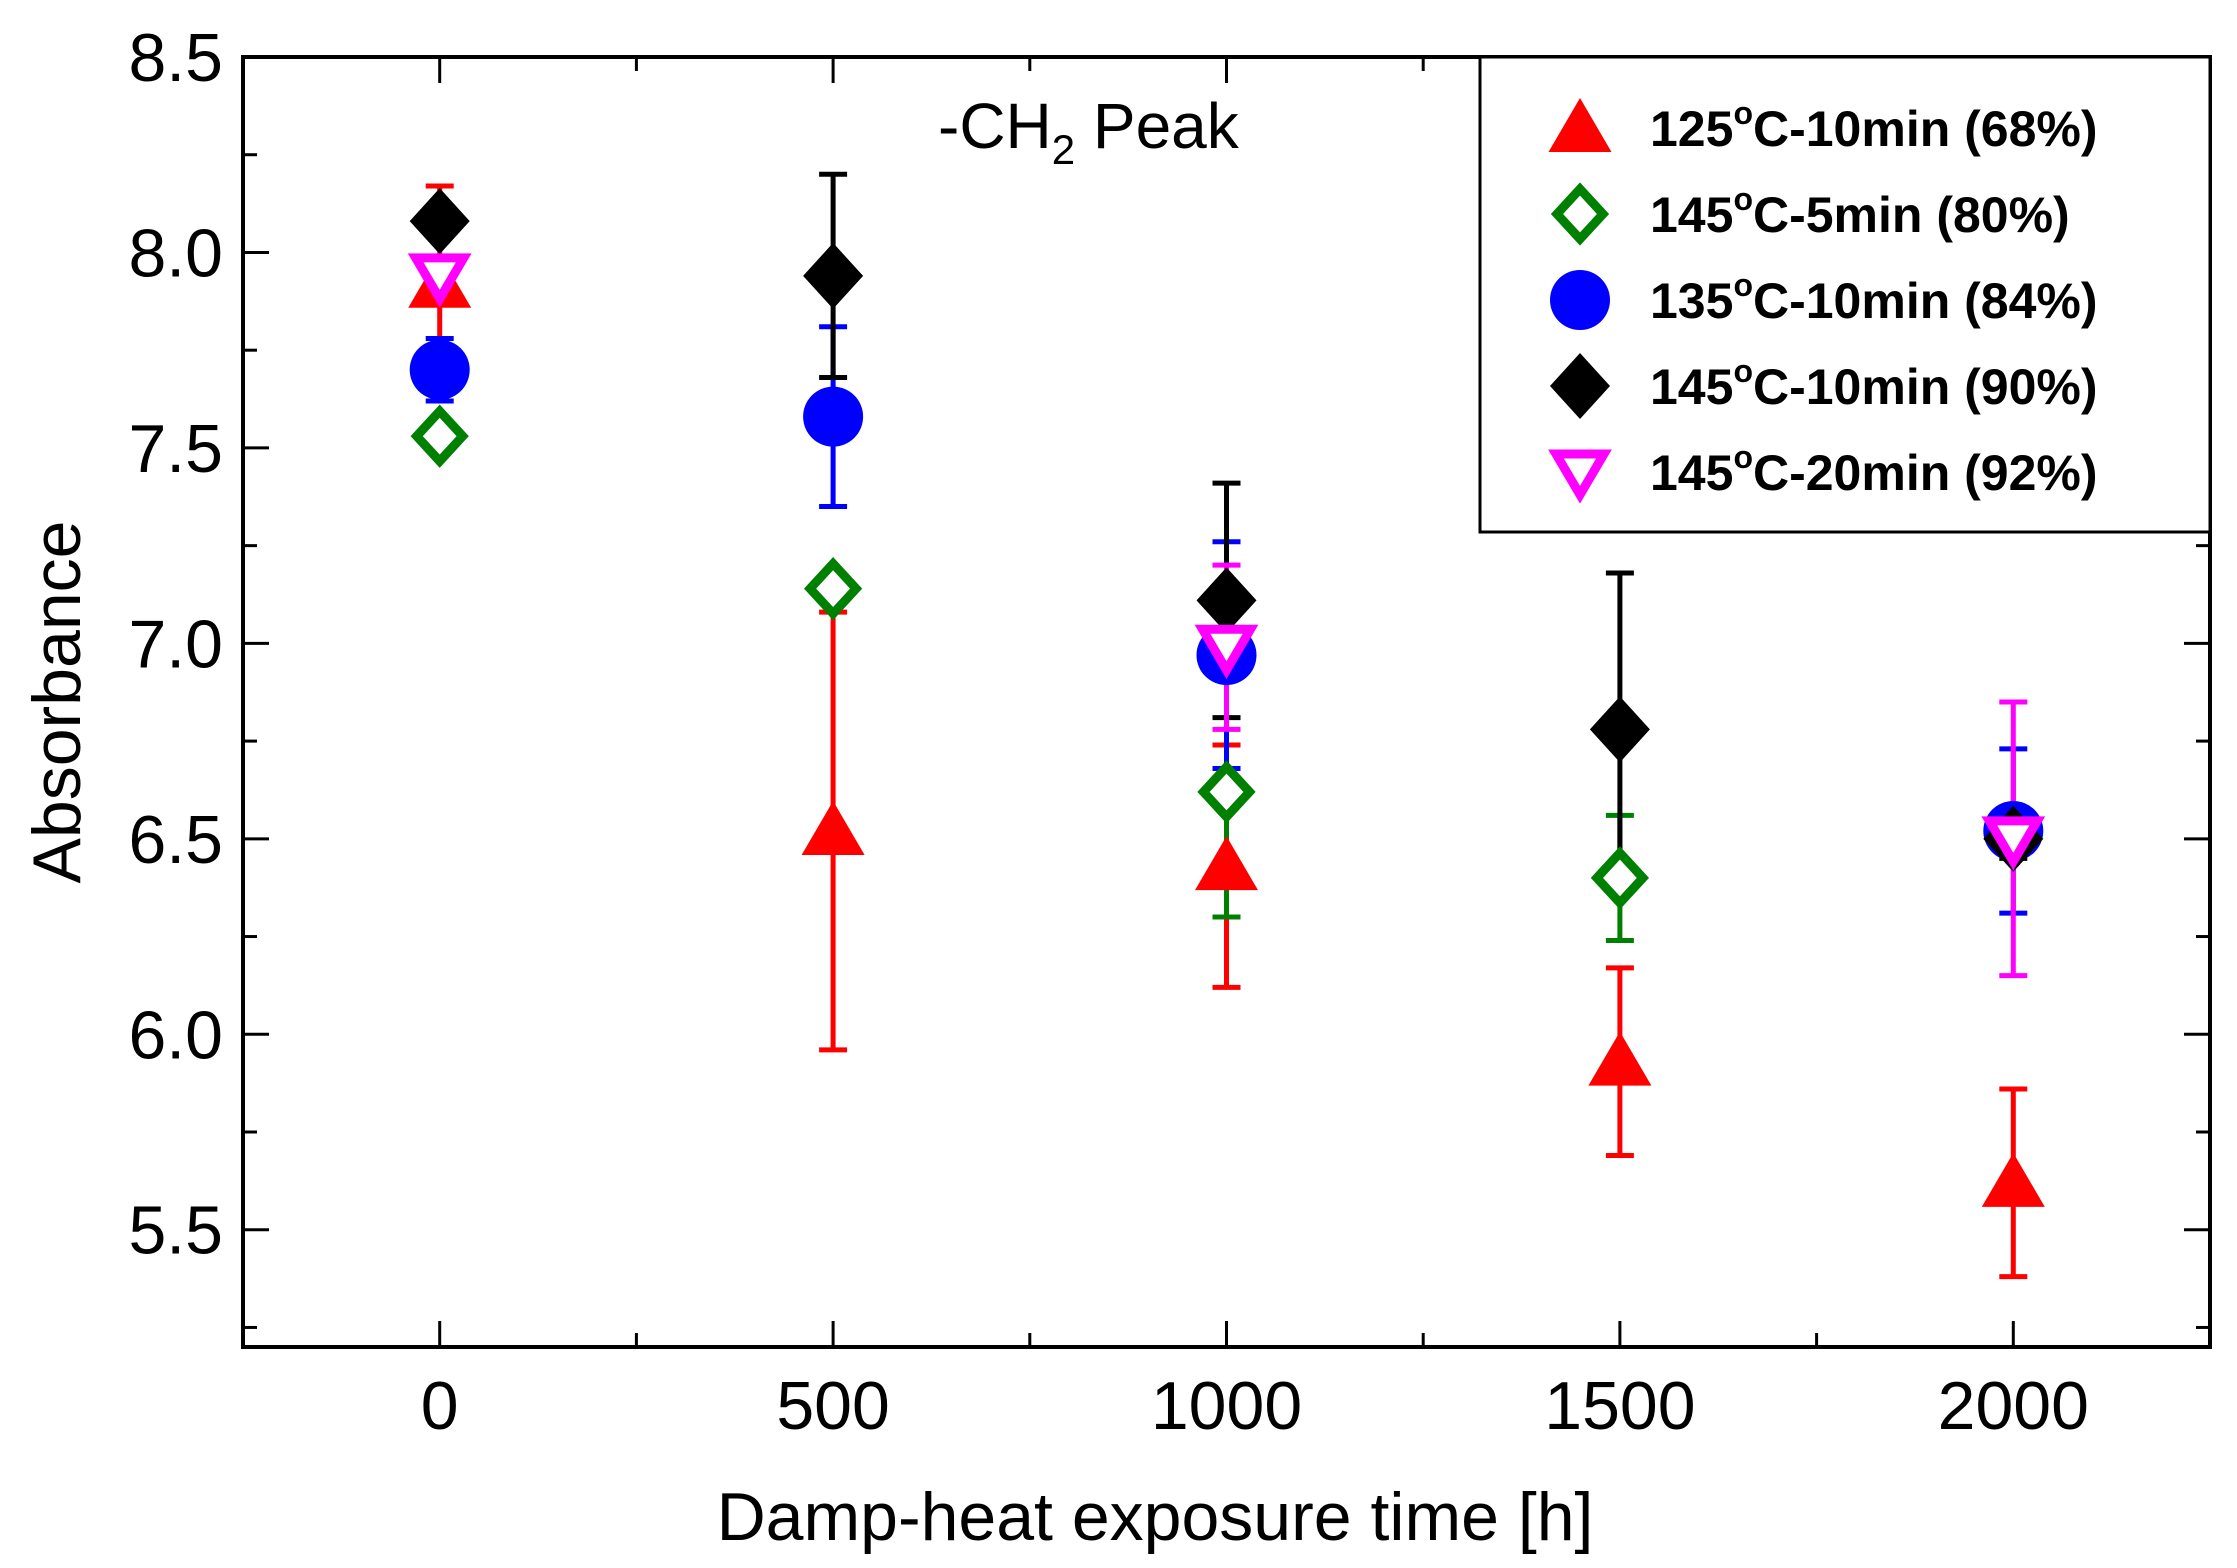 The width and height of the screenshot is (2237, 1568). I want to click on y-tick-label: 6.0, so click(175, 1035).